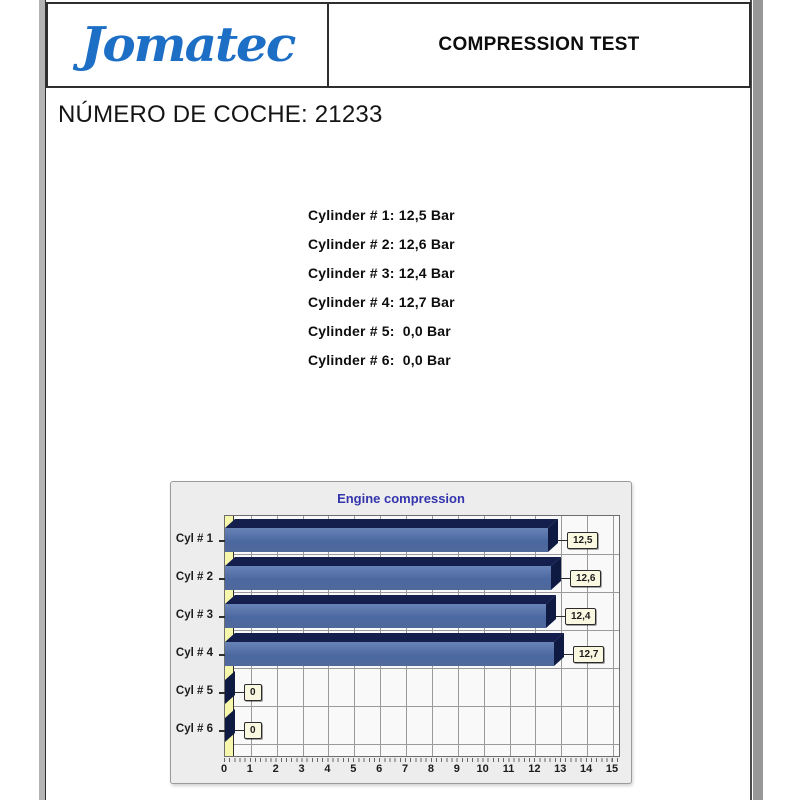 Image resolution: width=800 pixels, height=800 pixels. I want to click on x-axis-label: 15, so click(612, 769).